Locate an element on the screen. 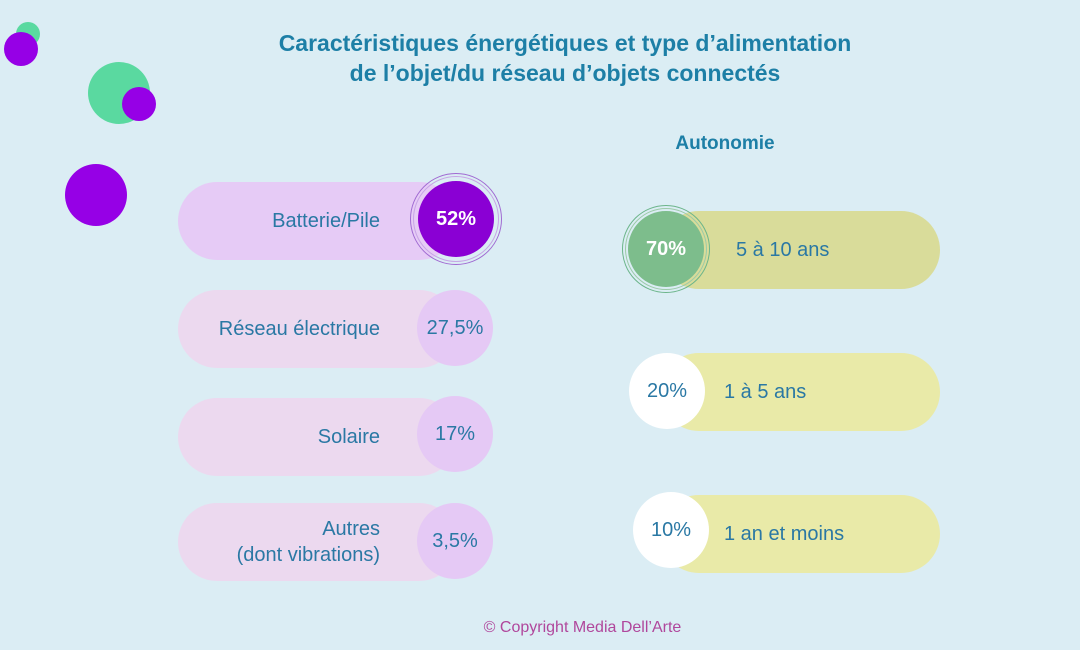 Image resolution: width=1080 pixels, height=650 pixels. power-source-pill-grid: Réseau électrique is located at coordinates (318, 329).